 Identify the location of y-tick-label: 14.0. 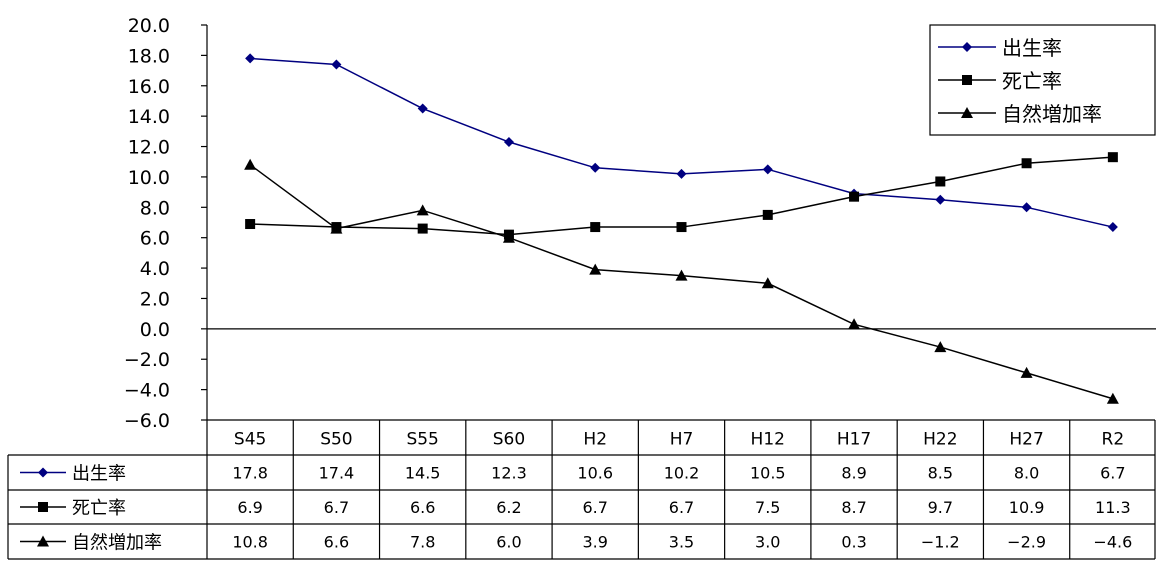
(149, 117).